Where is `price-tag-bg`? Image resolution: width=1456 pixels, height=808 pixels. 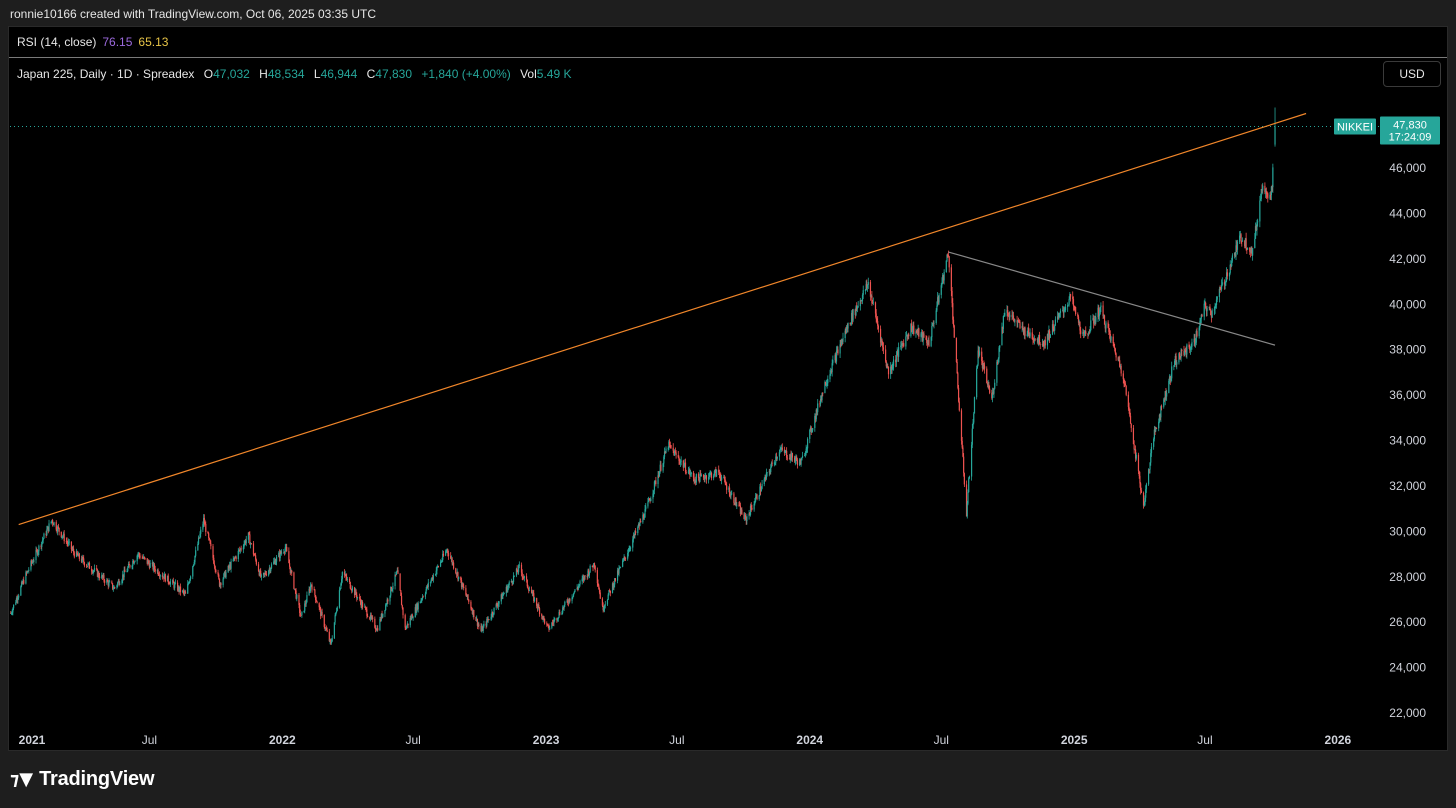
price-tag-bg is located at coordinates (1410, 130).